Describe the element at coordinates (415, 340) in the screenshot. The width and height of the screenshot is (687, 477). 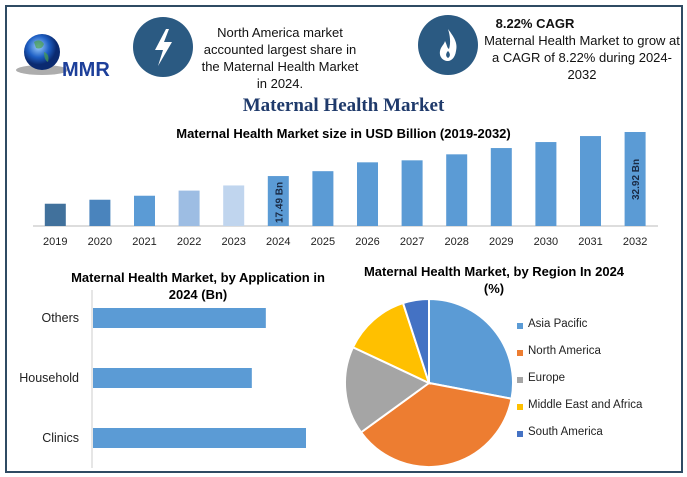
I see `slice-south-america` at that location.